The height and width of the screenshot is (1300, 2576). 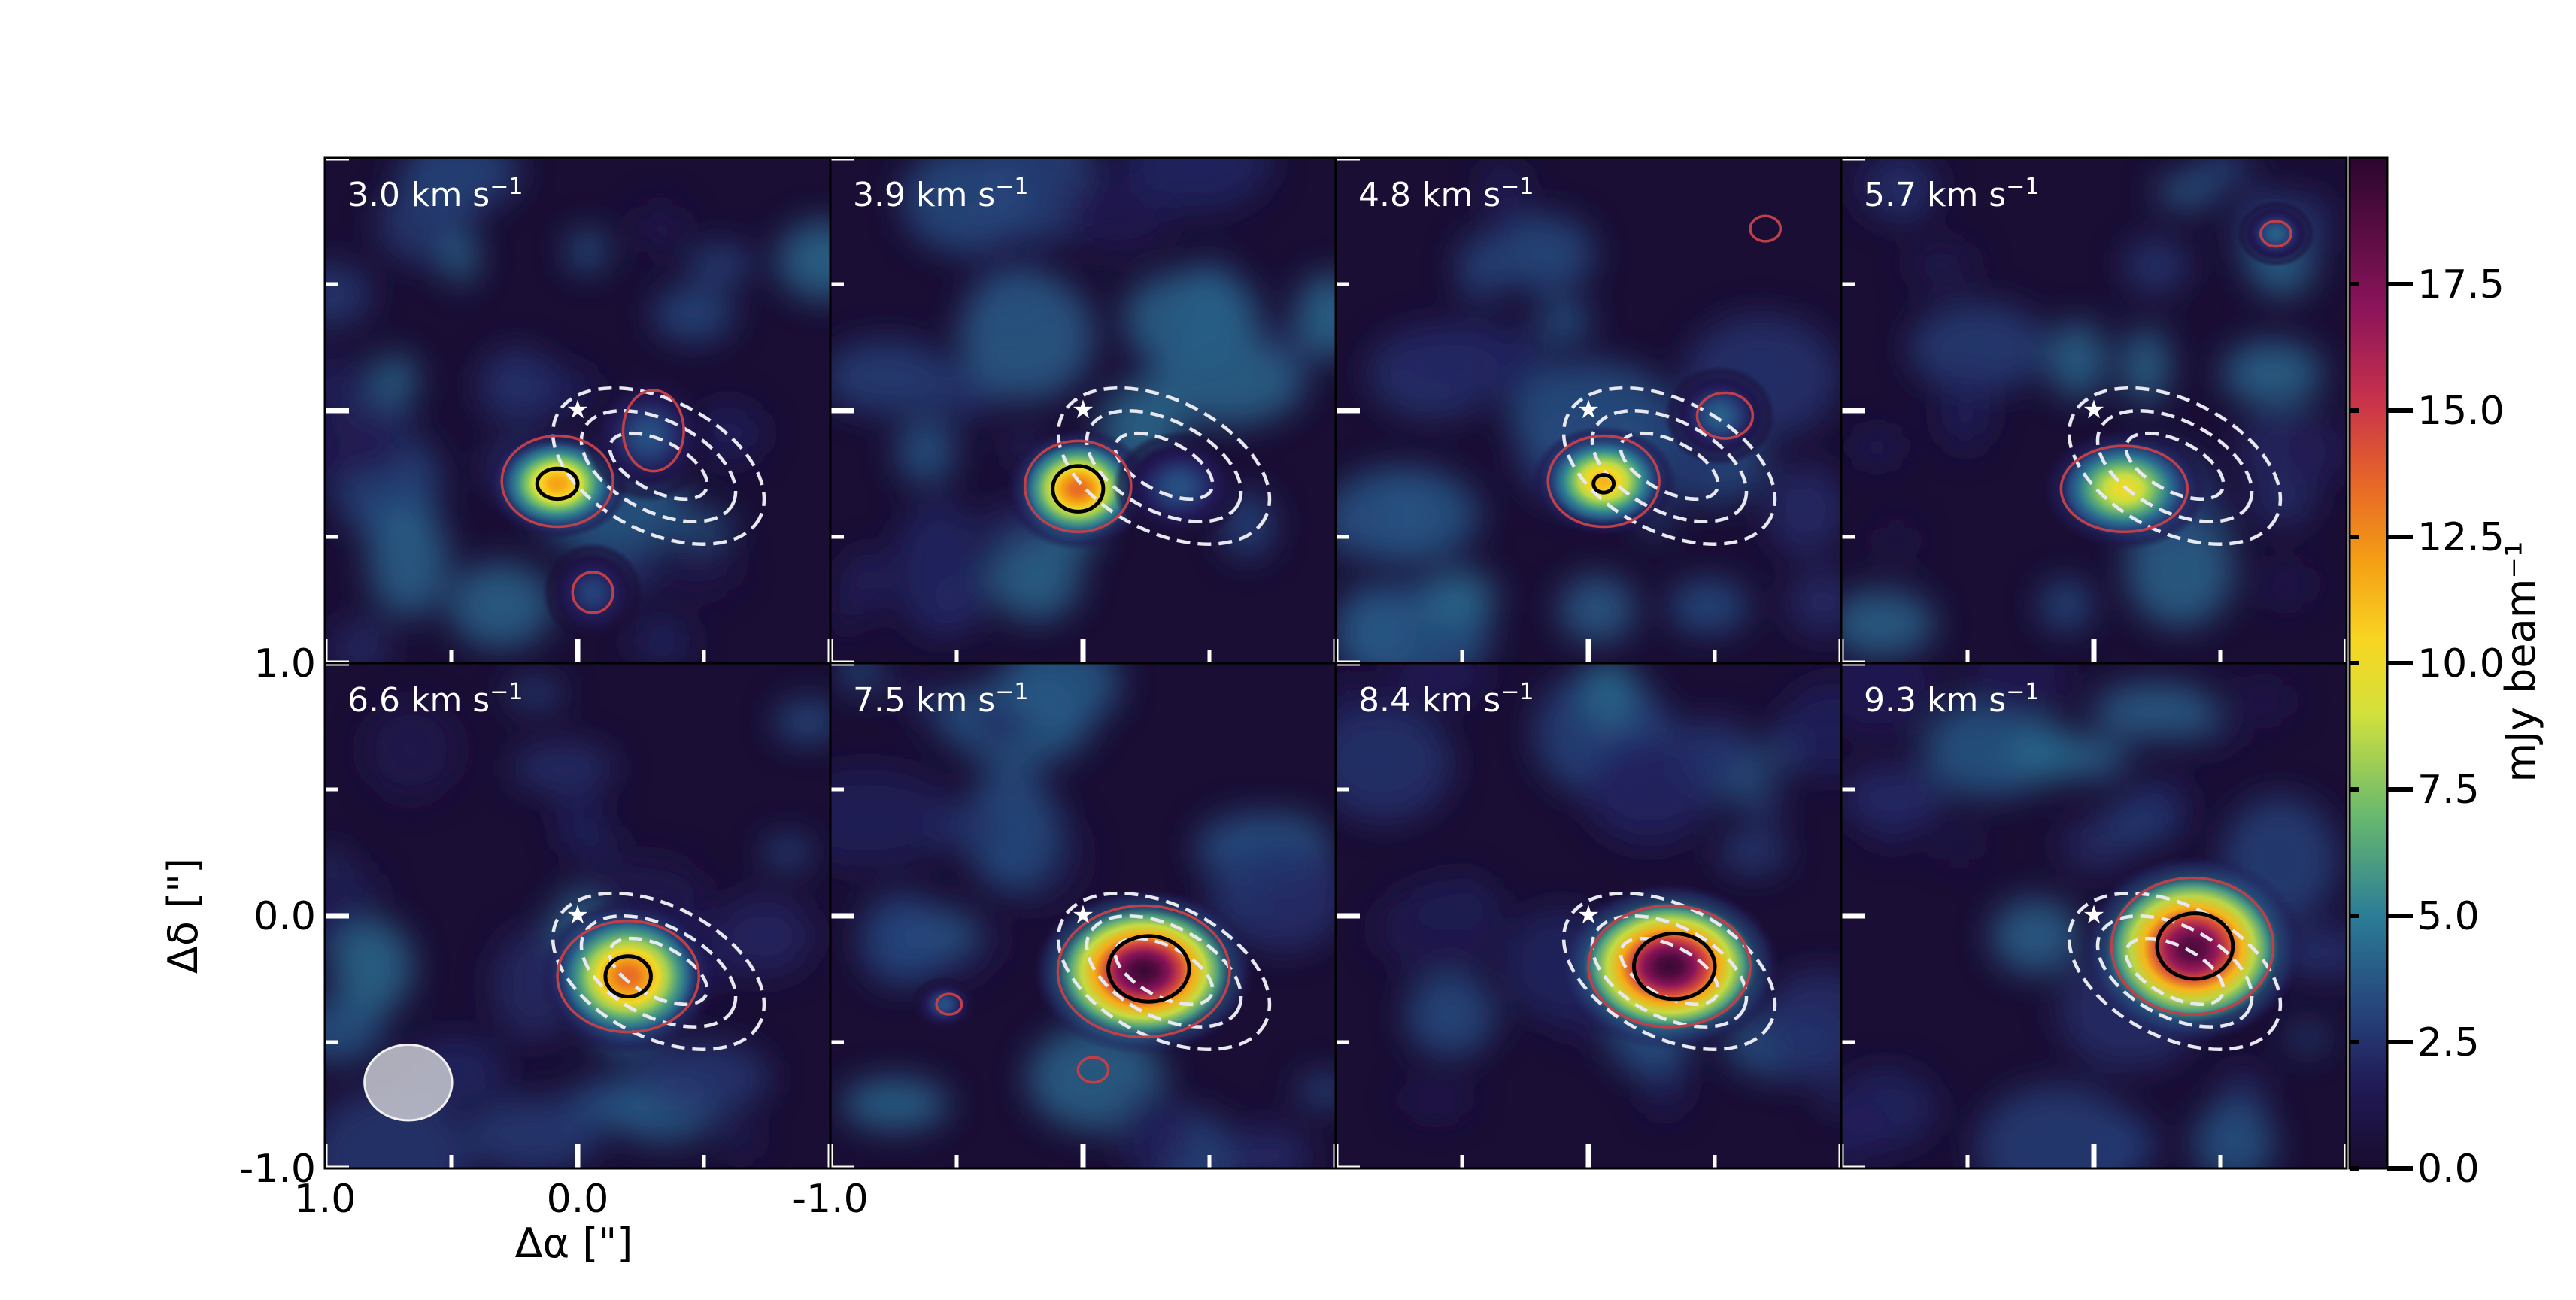 What do you see at coordinates (1951, 194) in the screenshot?
I see `velocity-label: 5.7 km s−1` at bounding box center [1951, 194].